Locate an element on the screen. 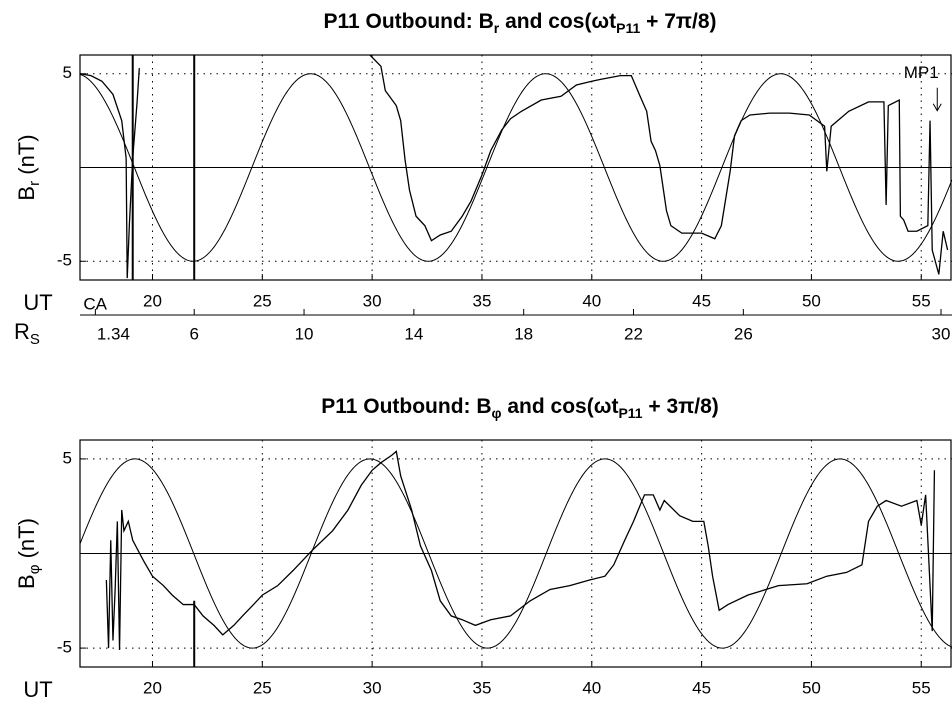 The width and height of the screenshot is (952, 708). annotation-arrowhead is located at coordinates (937, 107).